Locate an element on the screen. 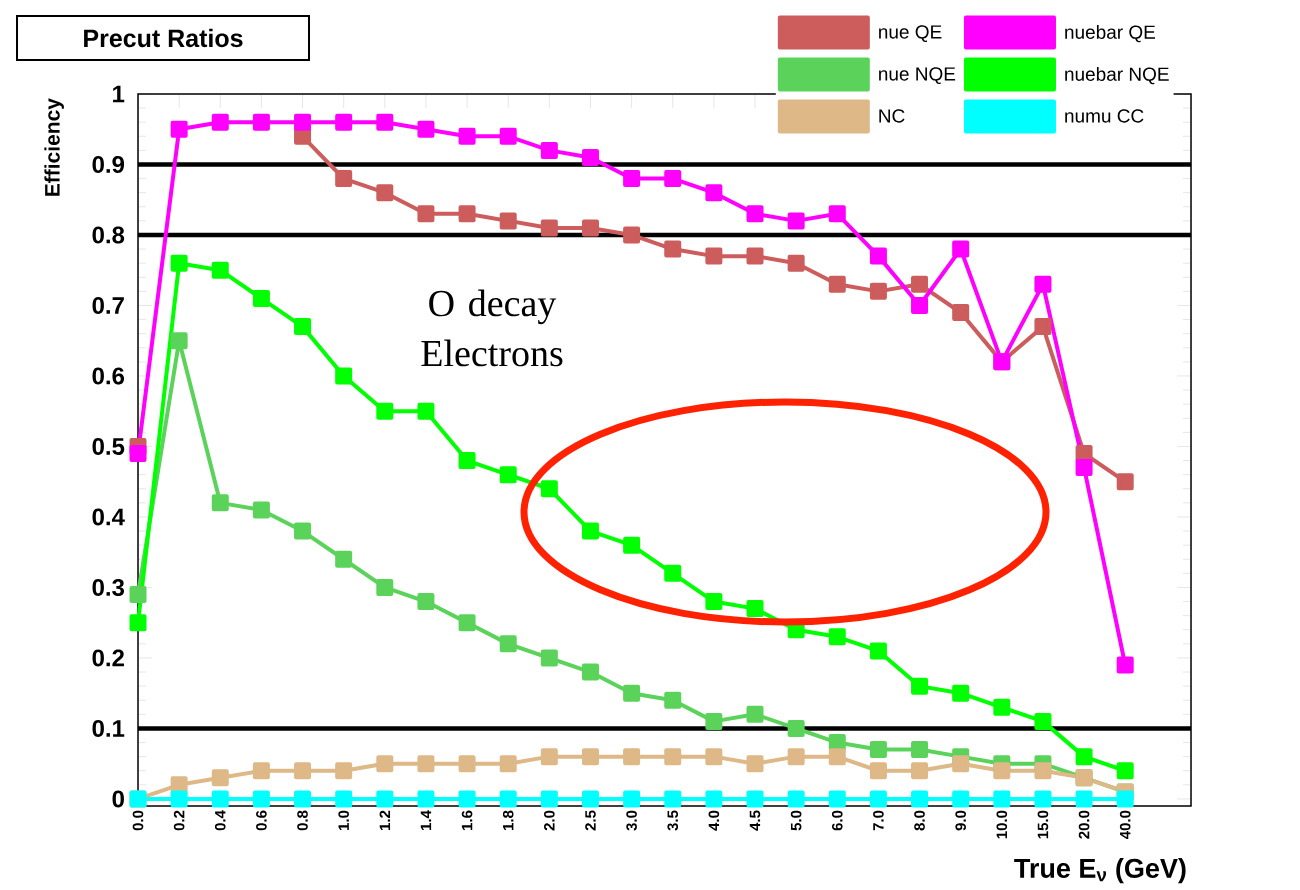 This screenshot has width=1300, height=890. y-tick-label: 0.8 is located at coordinates (108, 235).